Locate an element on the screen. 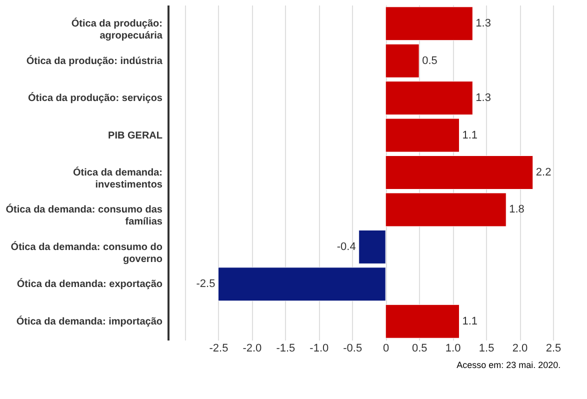 The width and height of the screenshot is (587, 399). text: Acesso em: 23 mai. 2020. is located at coordinates (508, 365).